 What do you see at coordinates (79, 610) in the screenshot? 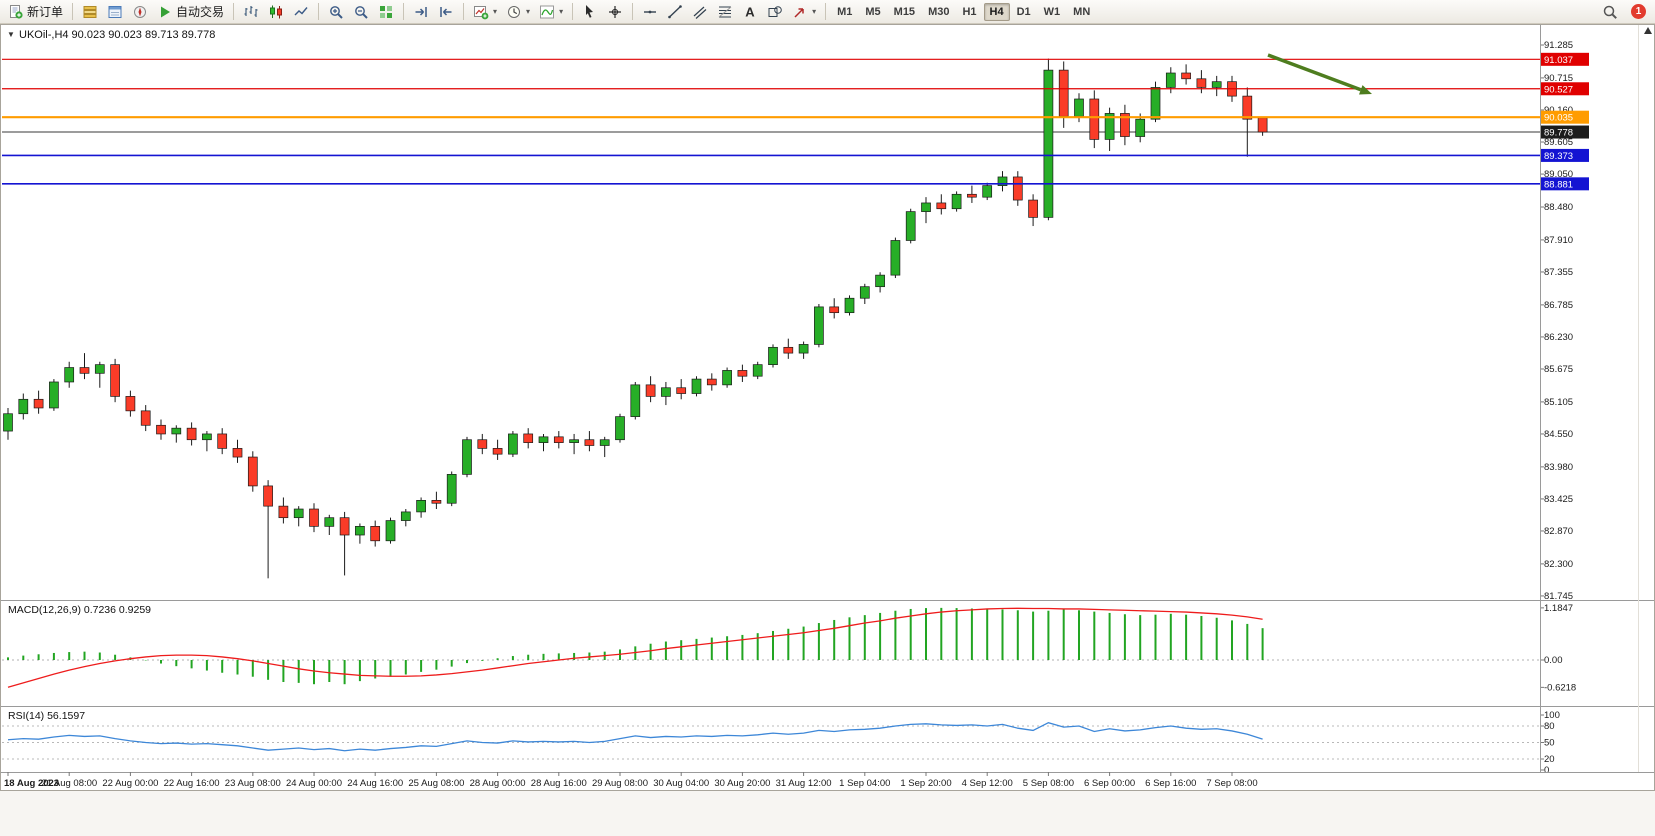
I see `macd-label: MACD(12,26,9) 0.7236 0.9259` at bounding box center [79, 610].